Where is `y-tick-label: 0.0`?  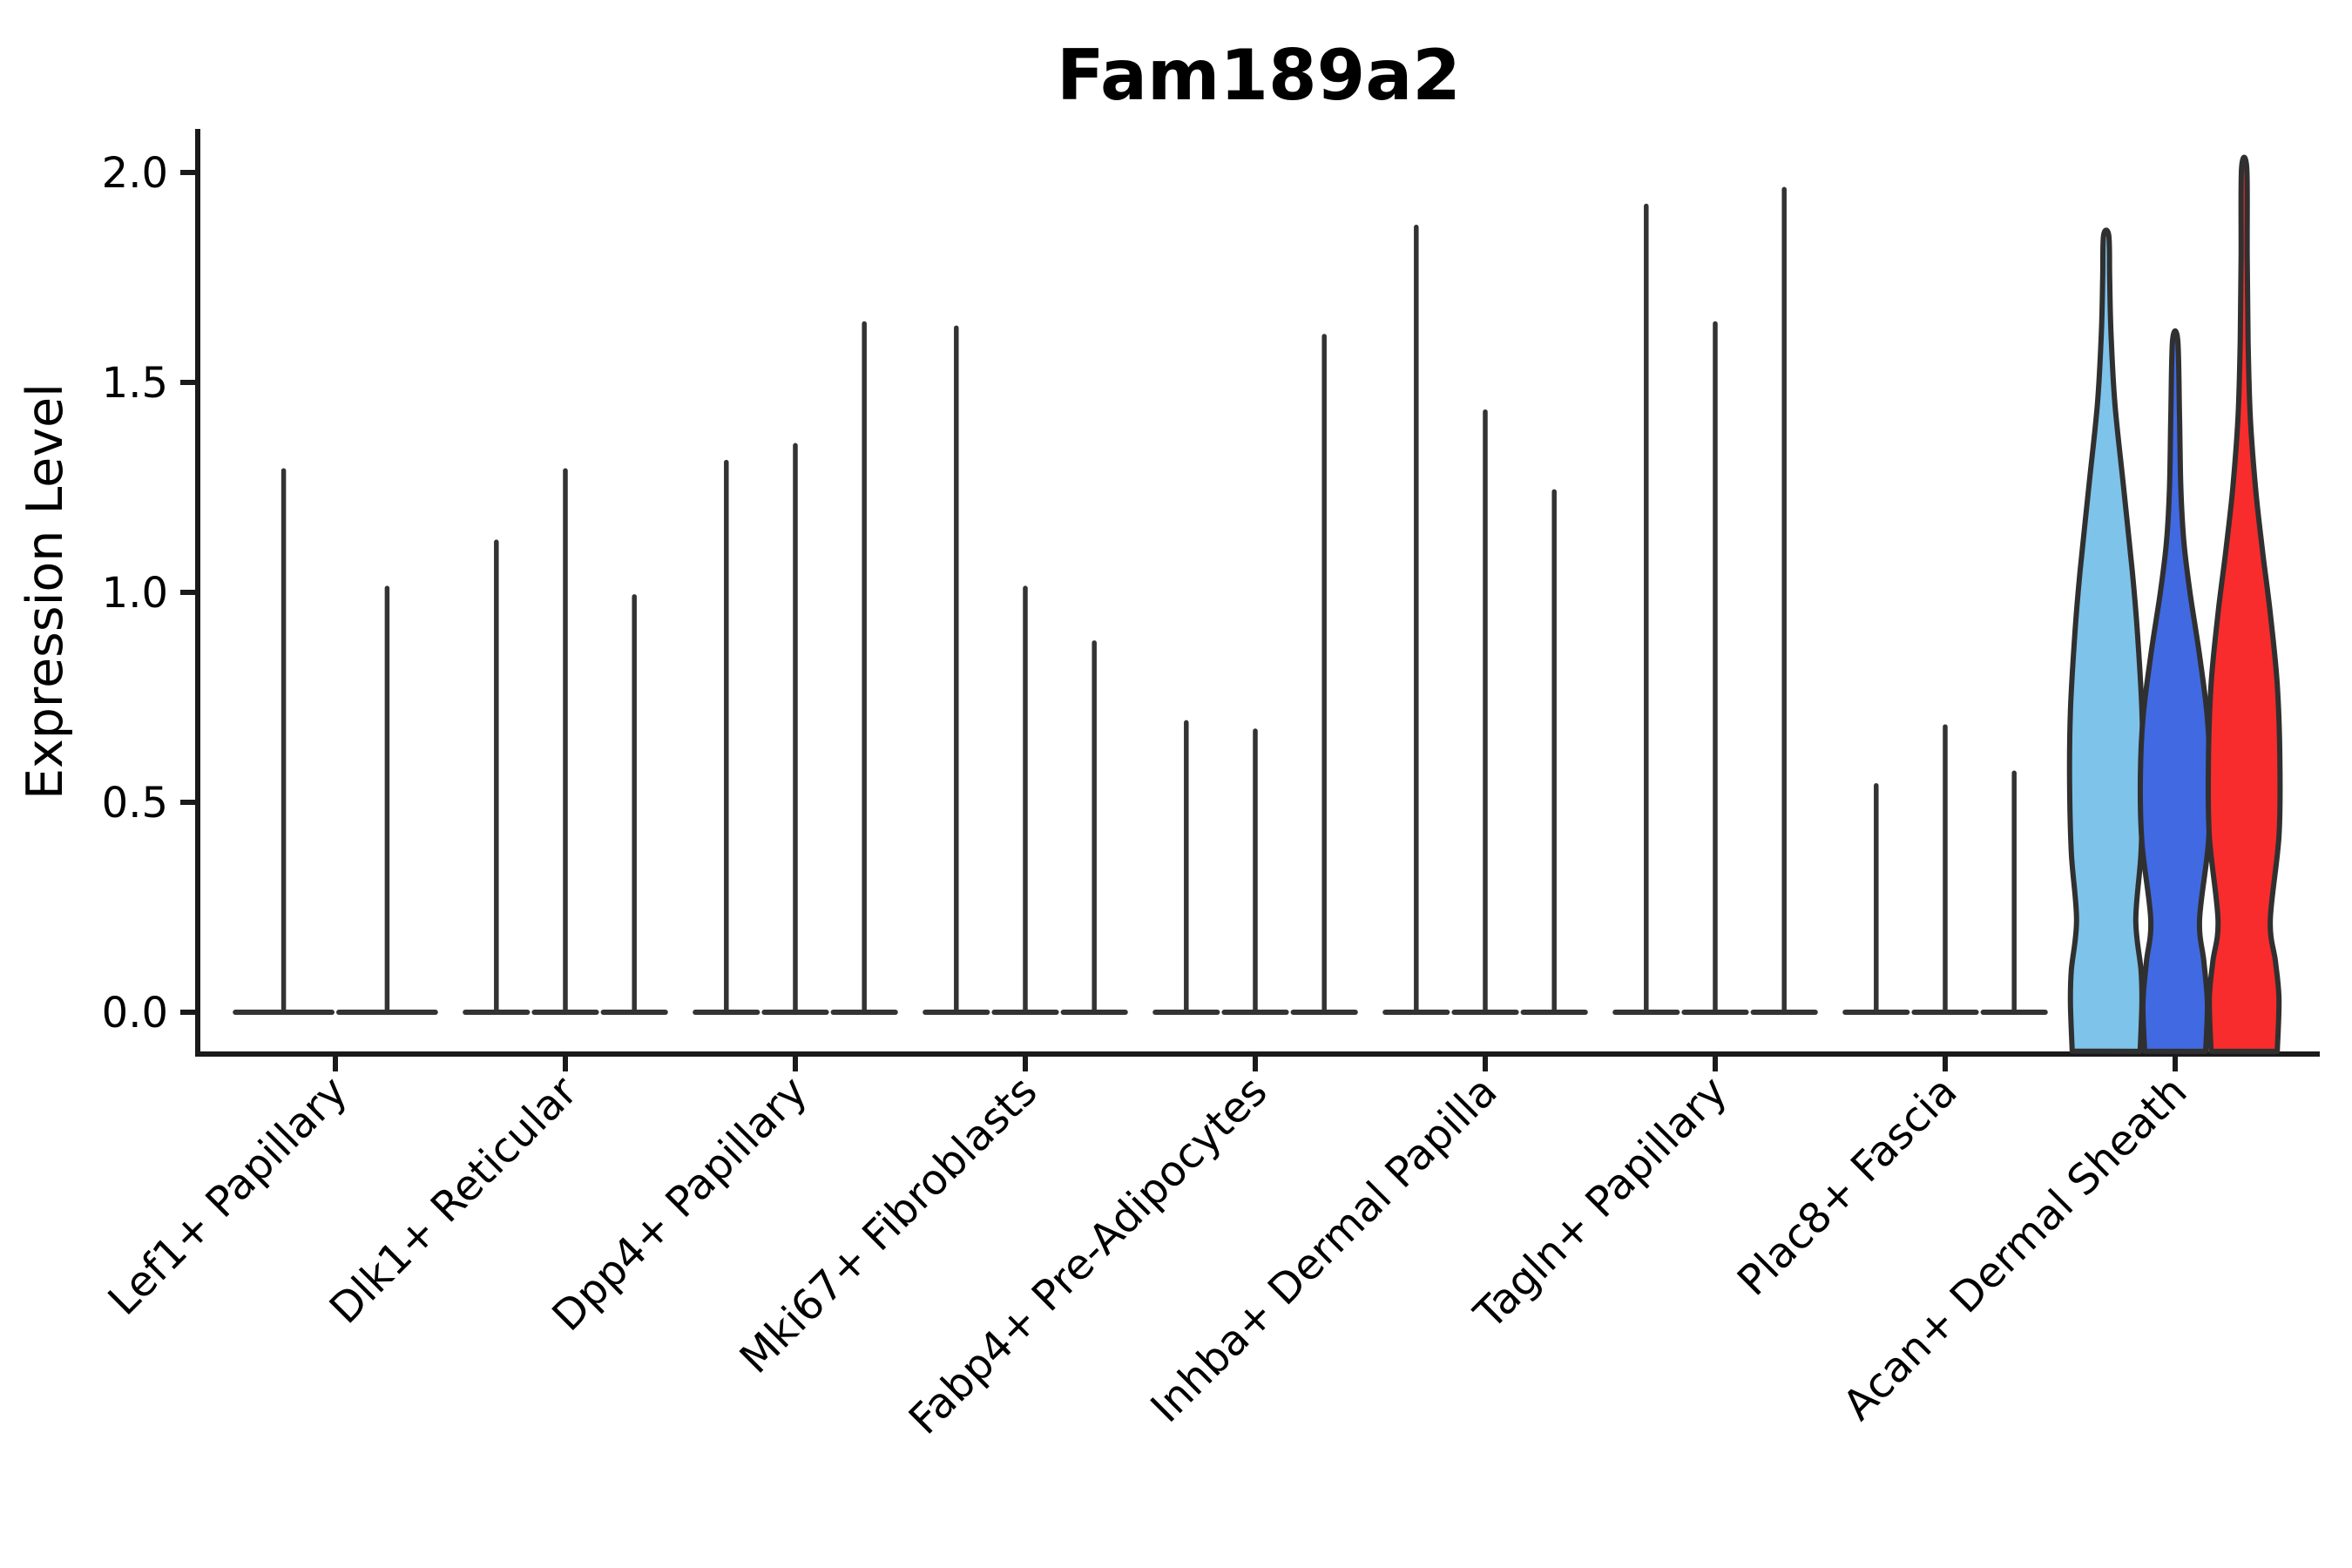 y-tick-label: 0.0 is located at coordinates (135, 1013).